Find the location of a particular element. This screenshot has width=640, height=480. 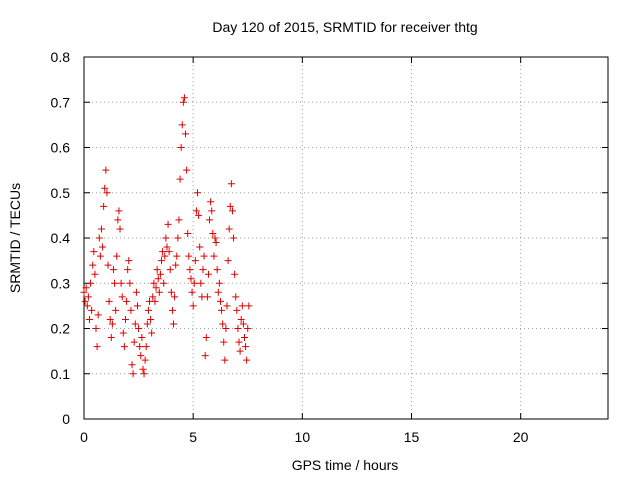

y-tick-label: 0.1 is located at coordinates (61, 374).